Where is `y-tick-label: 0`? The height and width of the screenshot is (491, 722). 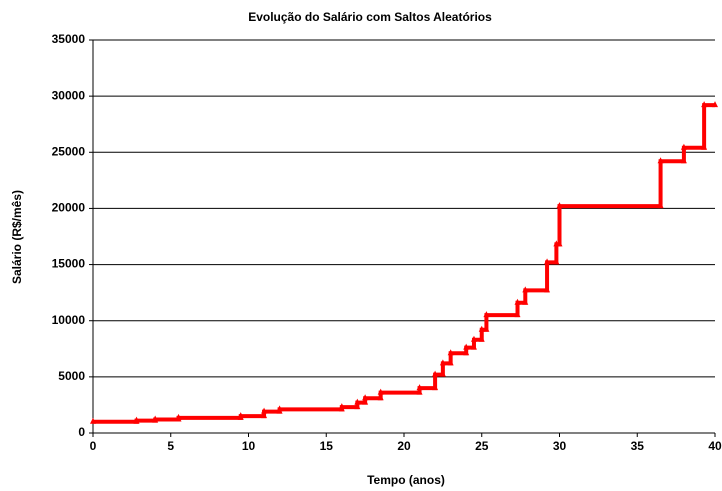
y-tick-label: 0 is located at coordinates (81, 432).